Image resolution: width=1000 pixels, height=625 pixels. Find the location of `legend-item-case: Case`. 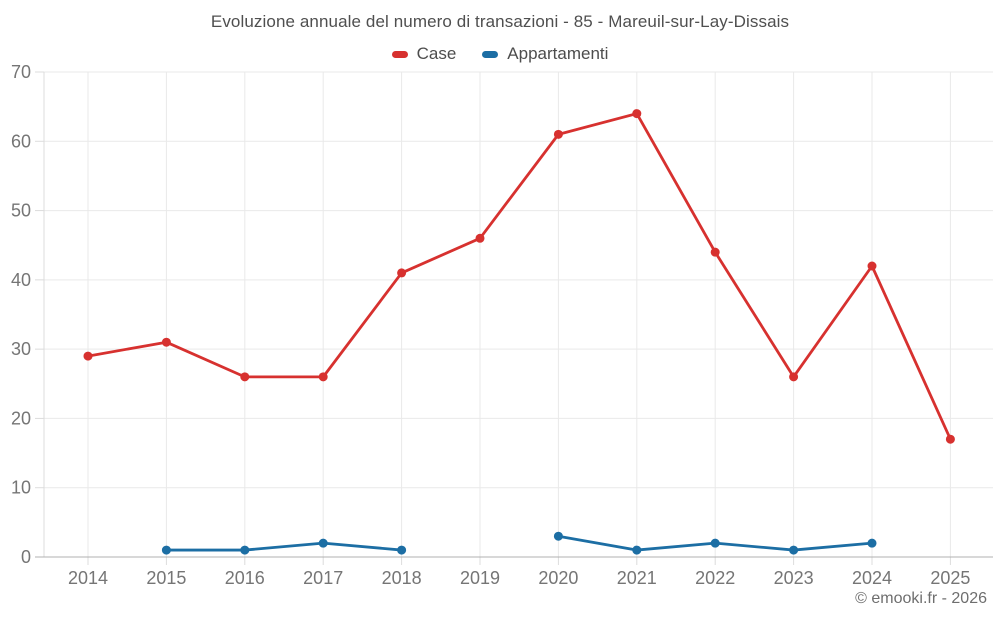

legend-item-case: Case is located at coordinates (424, 54).